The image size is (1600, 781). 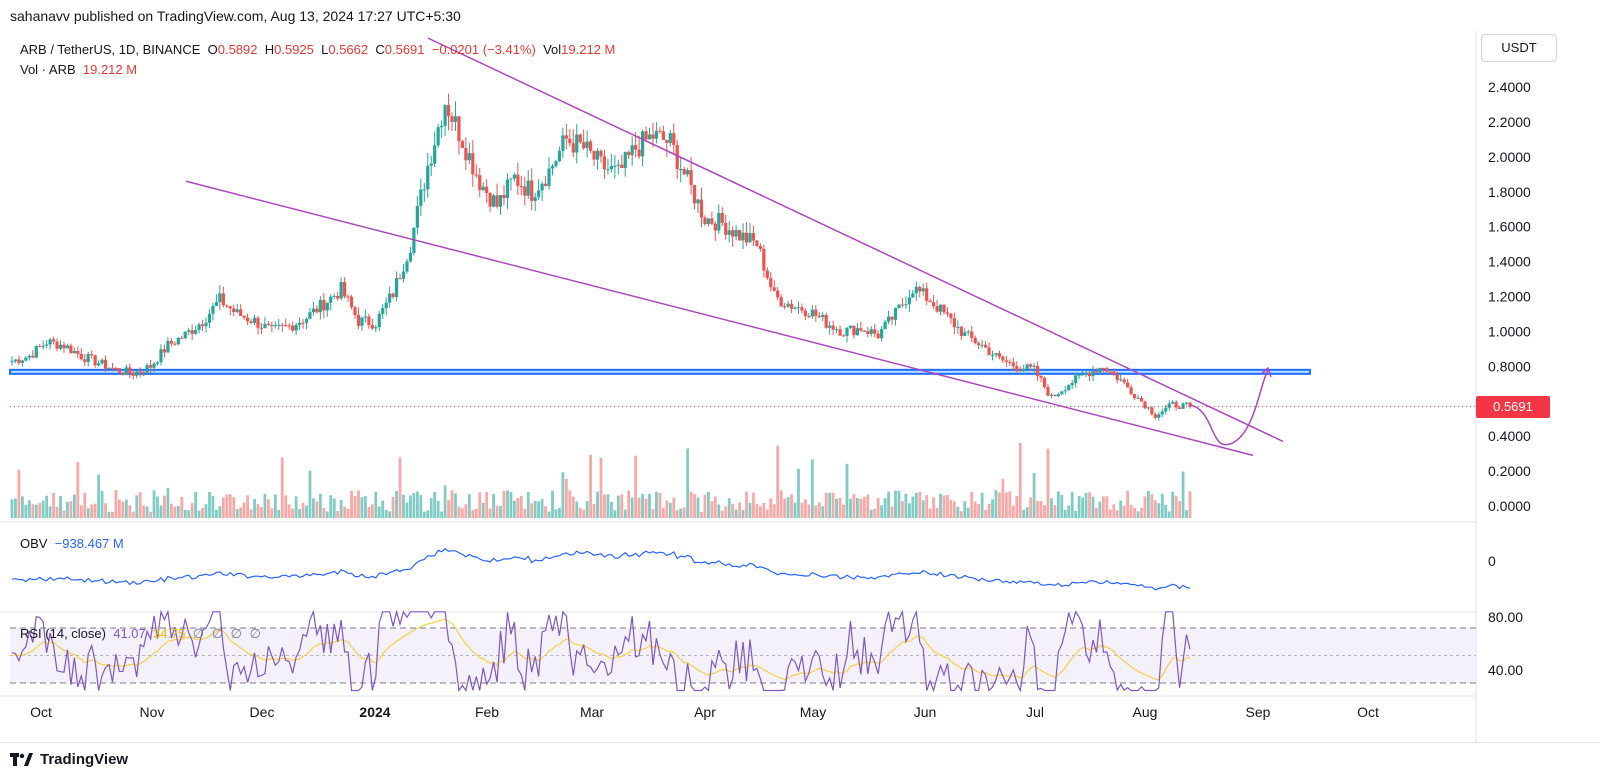 What do you see at coordinates (48, 69) in the screenshot?
I see `vol-row-label: Vol · ARB` at bounding box center [48, 69].